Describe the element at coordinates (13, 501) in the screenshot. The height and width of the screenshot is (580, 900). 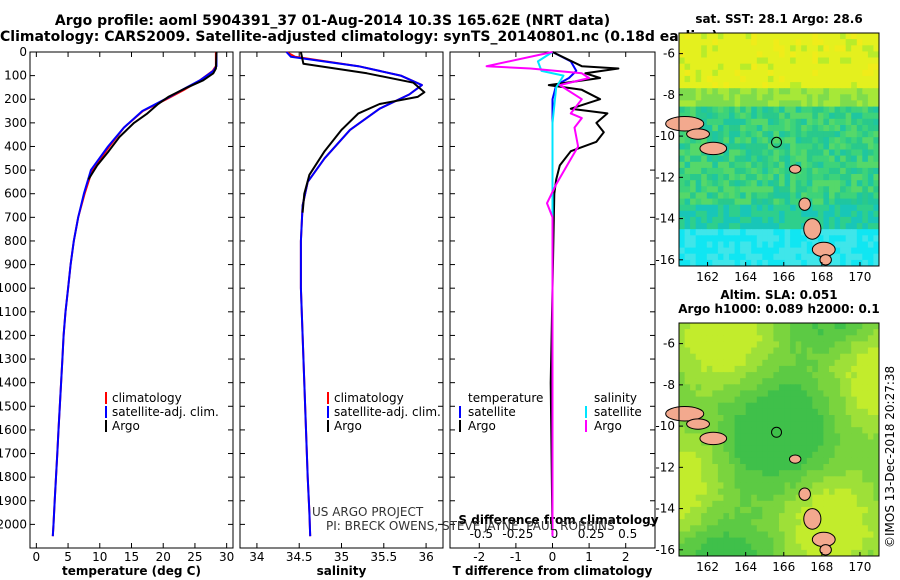
I see `y-tick-label: 1900` at that location.